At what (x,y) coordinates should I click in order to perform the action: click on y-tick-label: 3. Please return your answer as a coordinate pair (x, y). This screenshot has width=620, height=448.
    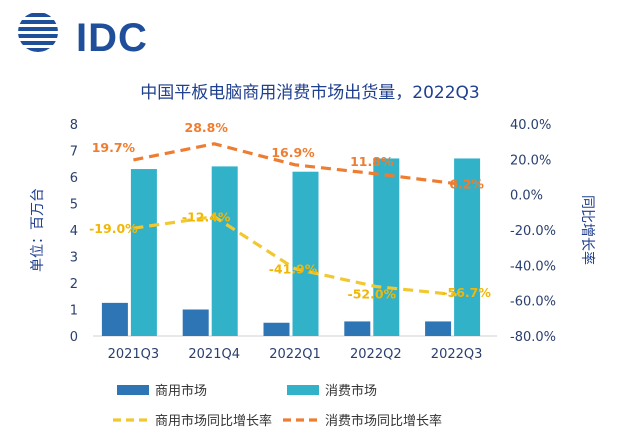
    Looking at the image, I should click on (74, 258).